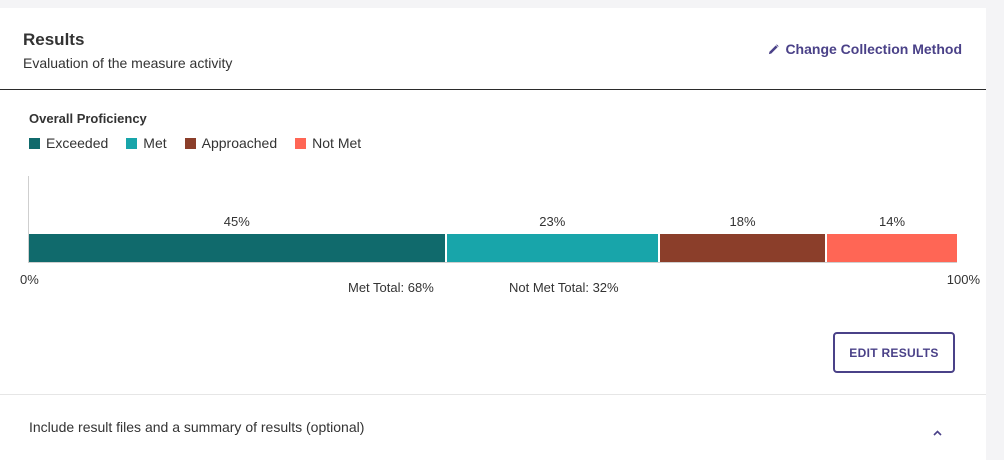 The width and height of the screenshot is (1004, 460). Describe the element at coordinates (236, 221) in the screenshot. I see `bar-value-label: 45%` at that location.